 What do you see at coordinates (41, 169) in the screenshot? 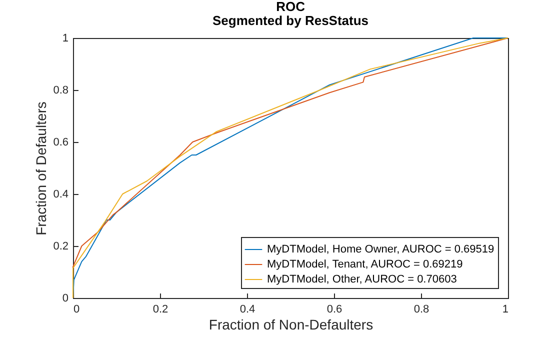
I see `y-axis-title: Fraction of Defaulters` at bounding box center [41, 169].